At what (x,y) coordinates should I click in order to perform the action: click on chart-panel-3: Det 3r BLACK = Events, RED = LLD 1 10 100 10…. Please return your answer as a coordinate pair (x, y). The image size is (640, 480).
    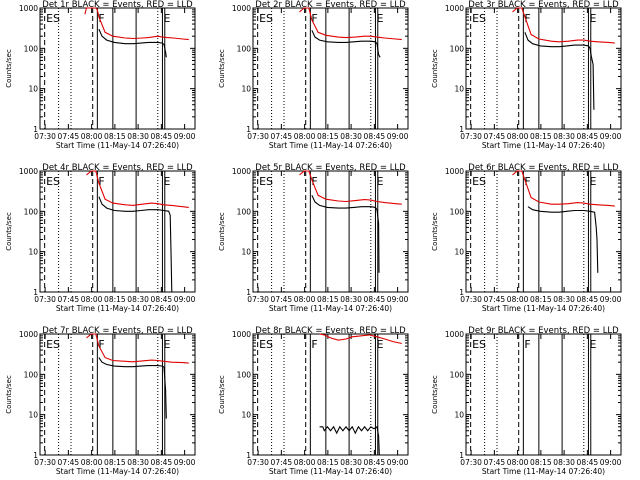
    Looking at the image, I should click on (526, 75).